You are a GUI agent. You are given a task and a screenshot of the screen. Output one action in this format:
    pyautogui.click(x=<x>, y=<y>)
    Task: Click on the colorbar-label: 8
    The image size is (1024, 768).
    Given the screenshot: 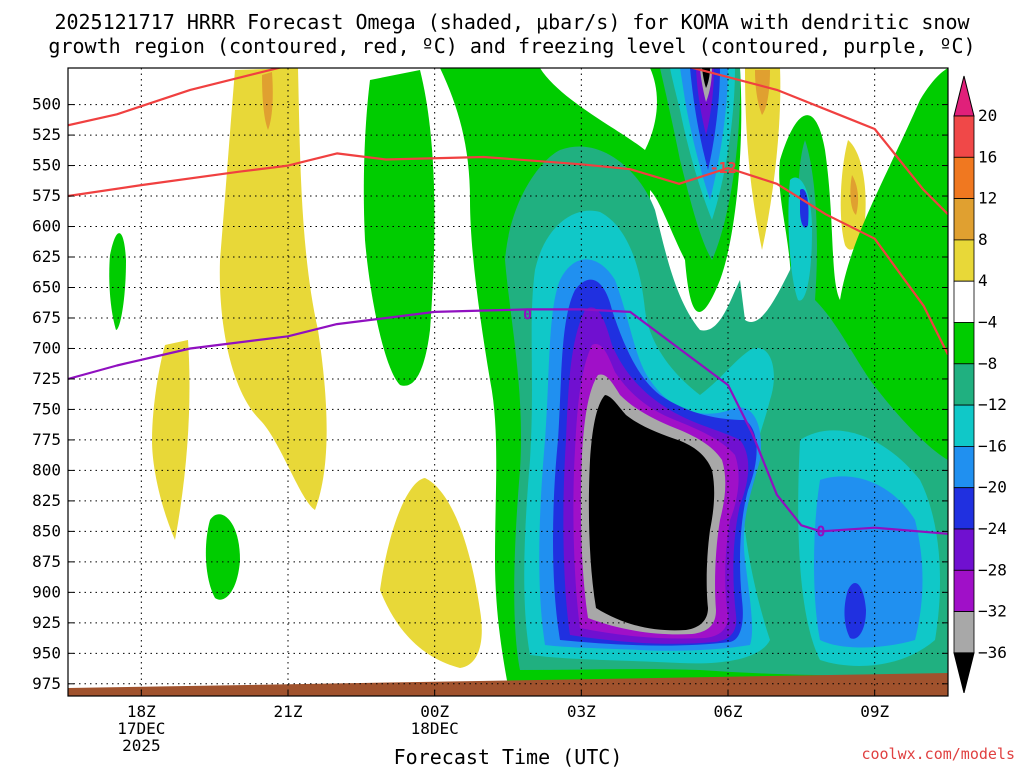 What is the action you would take?
    pyautogui.click(x=983, y=239)
    